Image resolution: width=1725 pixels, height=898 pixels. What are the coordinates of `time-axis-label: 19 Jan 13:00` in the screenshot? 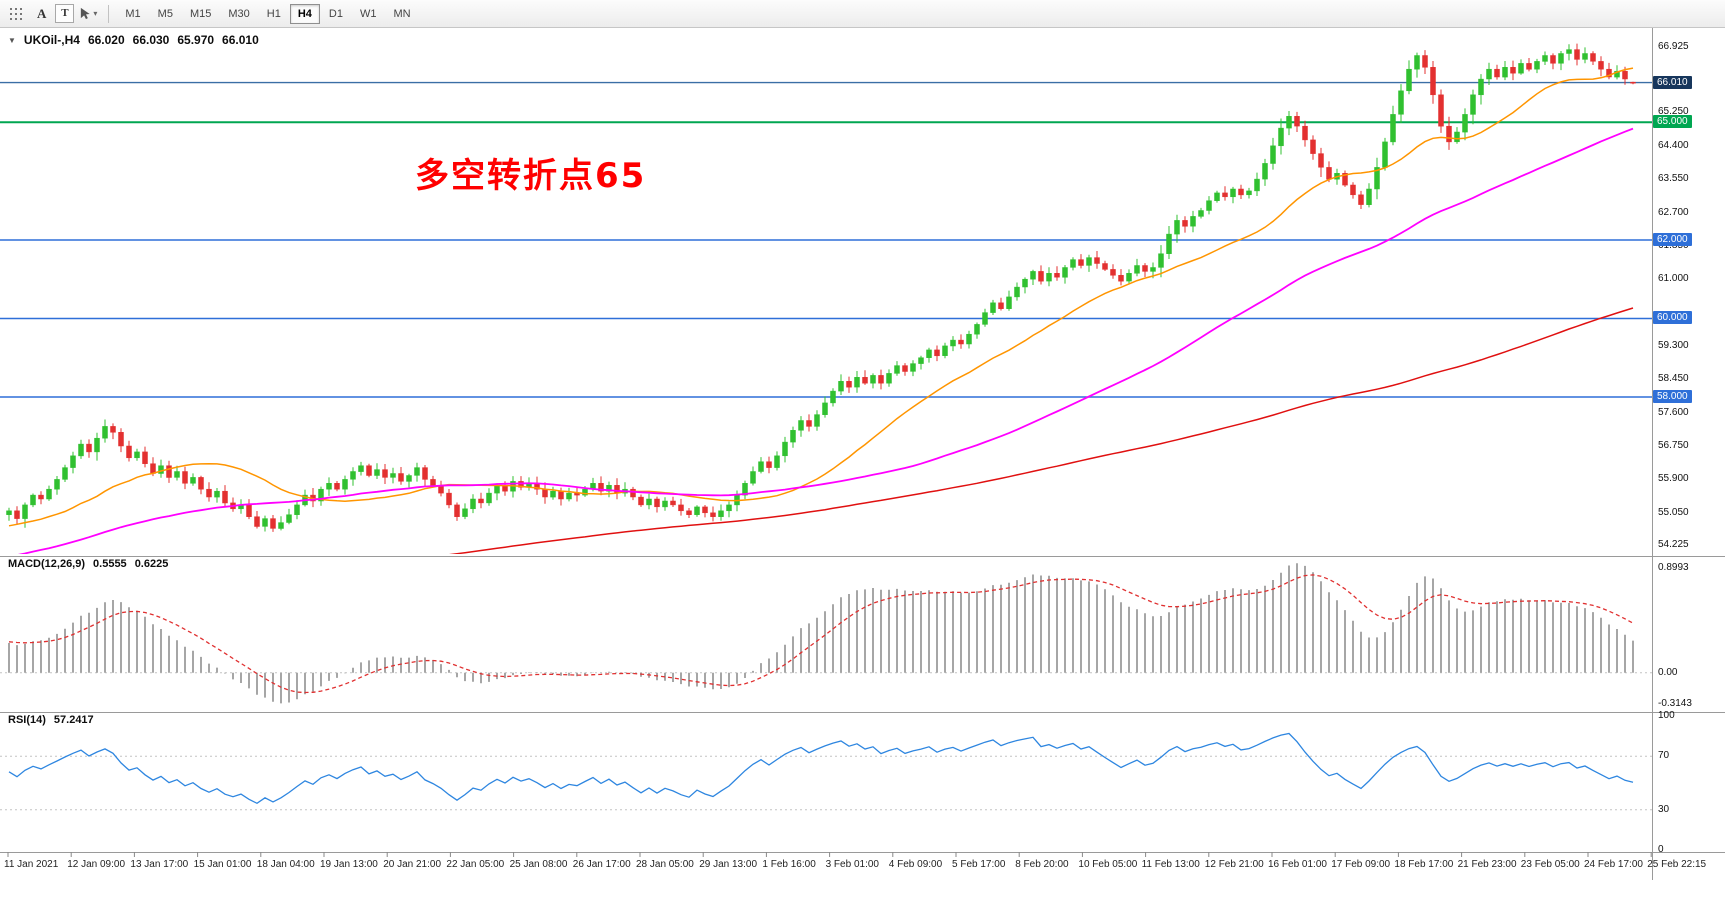 It's located at (349, 864).